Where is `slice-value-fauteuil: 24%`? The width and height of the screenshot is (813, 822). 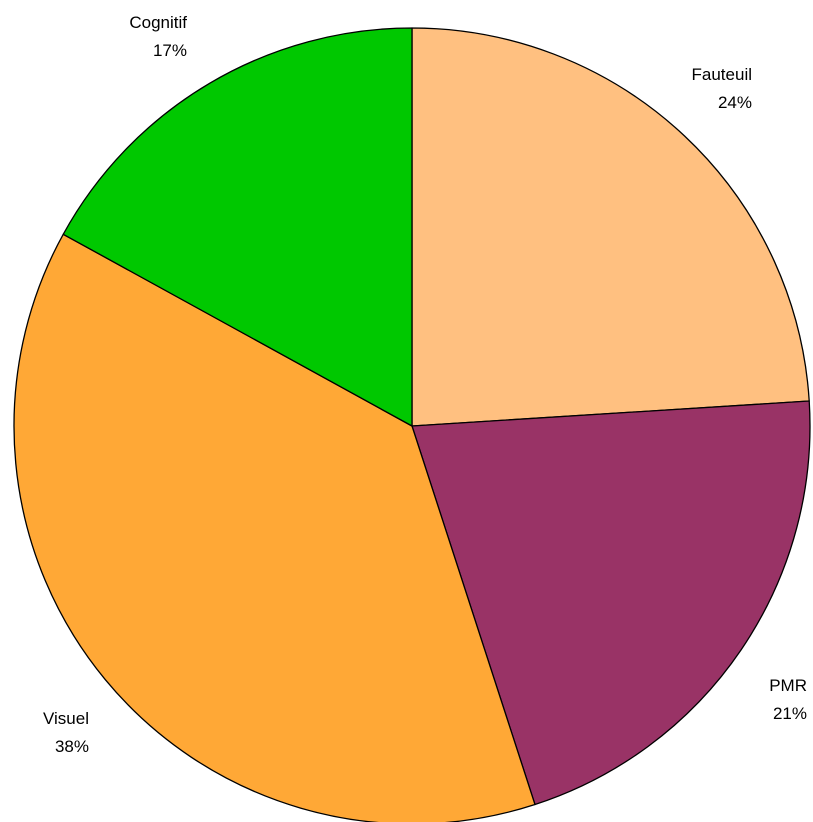 slice-value-fauteuil: 24% is located at coordinates (735, 102).